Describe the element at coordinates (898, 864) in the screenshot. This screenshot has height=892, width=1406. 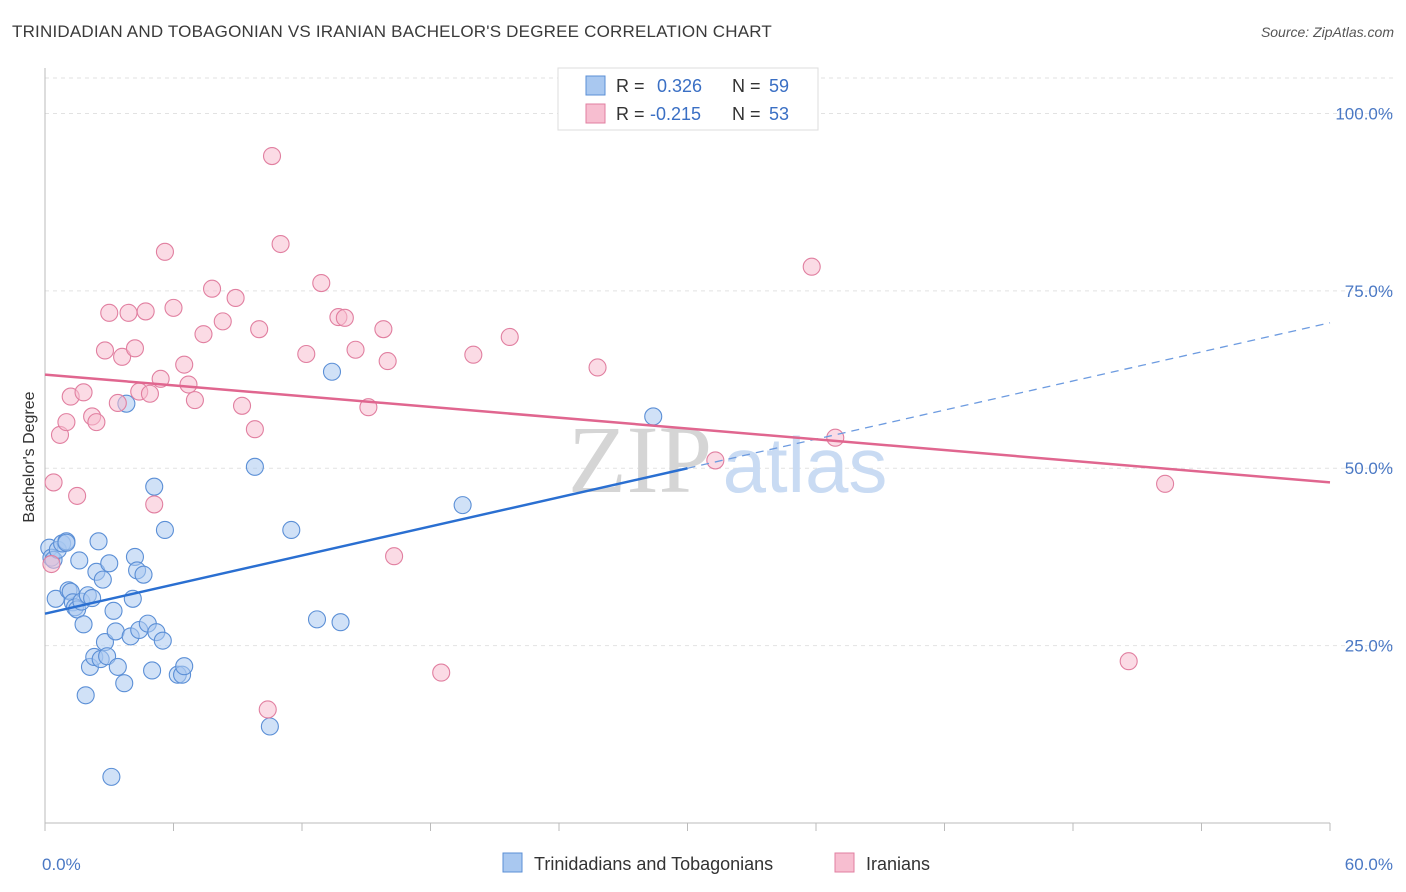
I see `series-label-iranians: Iranians` at that location.